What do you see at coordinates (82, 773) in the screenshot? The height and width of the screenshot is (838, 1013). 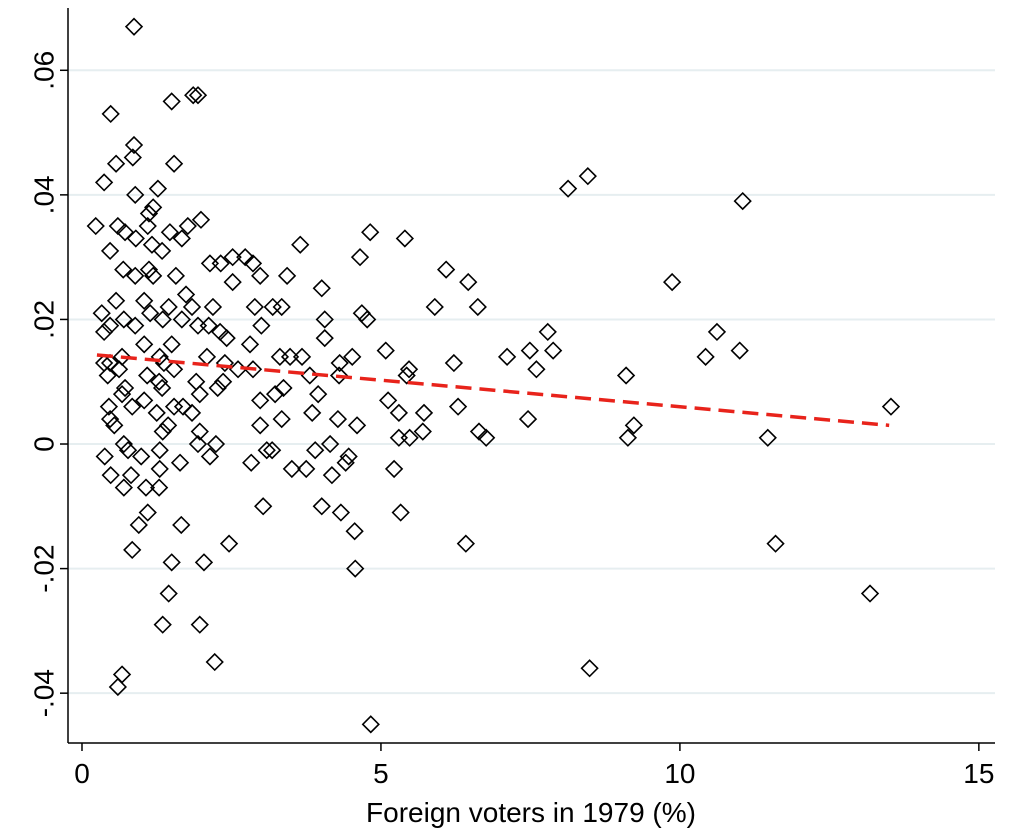 I see `x-tick-label: 0` at bounding box center [82, 773].